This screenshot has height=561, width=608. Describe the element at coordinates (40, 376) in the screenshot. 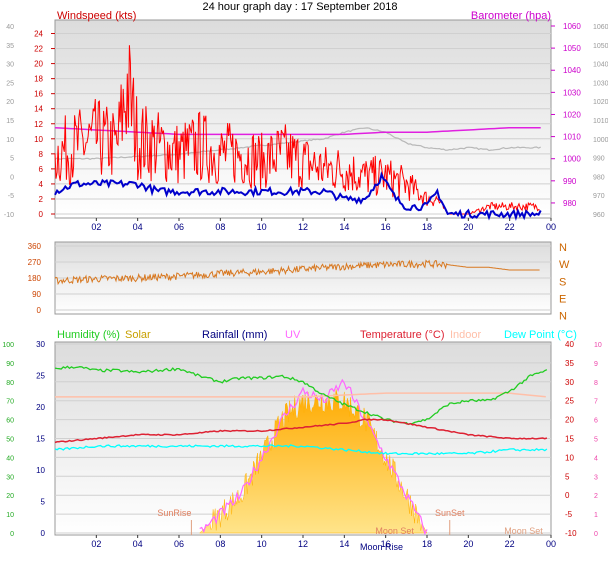

I see `rainfall-tick-label: 25` at that location.